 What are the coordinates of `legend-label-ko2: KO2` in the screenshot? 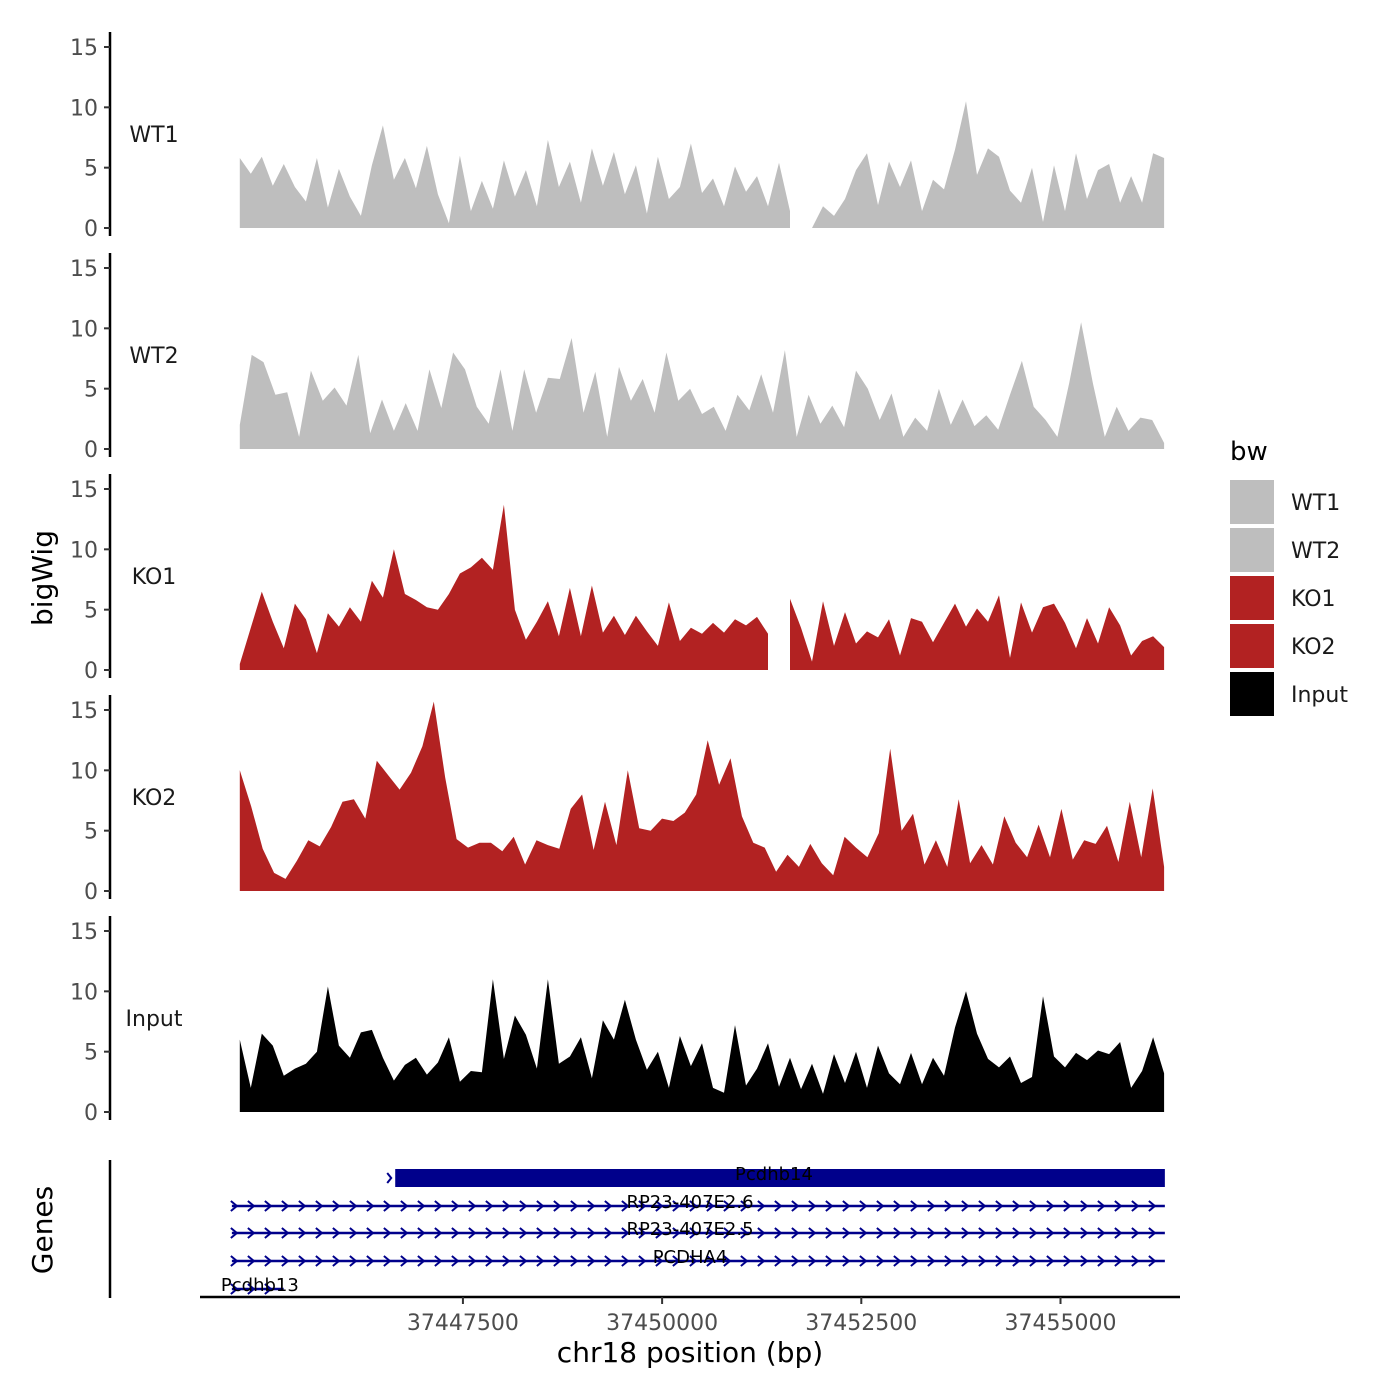 It's located at (1313, 647).